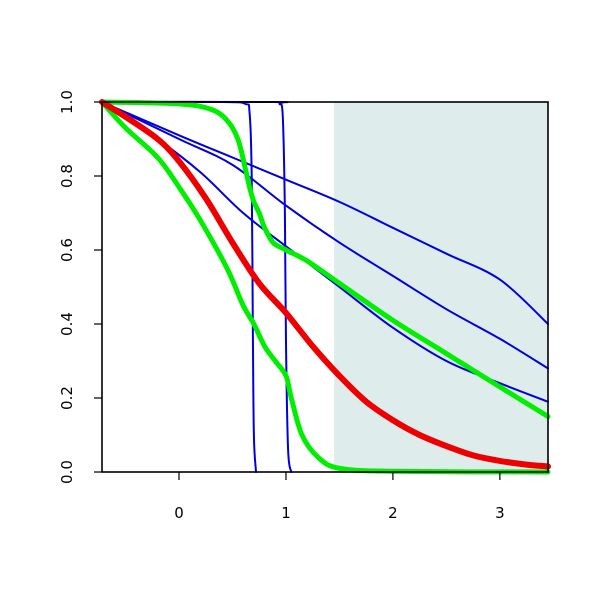  I want to click on x-tick-label: 3, so click(500, 513).